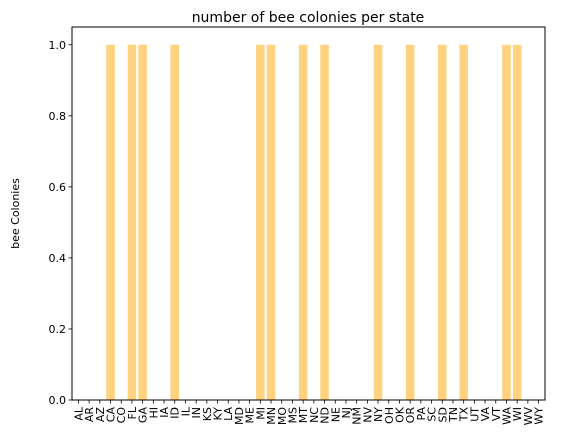 The width and height of the screenshot is (567, 442). Describe the element at coordinates (143, 415) in the screenshot. I see `x-tick-label-ga: GA` at that location.